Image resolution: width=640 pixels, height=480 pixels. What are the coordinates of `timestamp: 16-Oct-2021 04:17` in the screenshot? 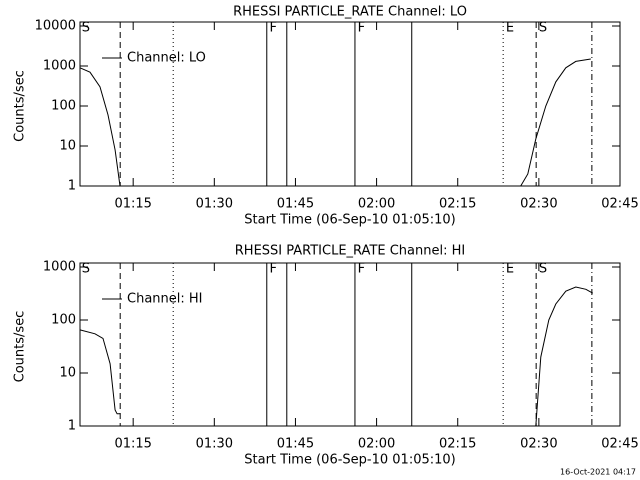 It's located at (598, 472).